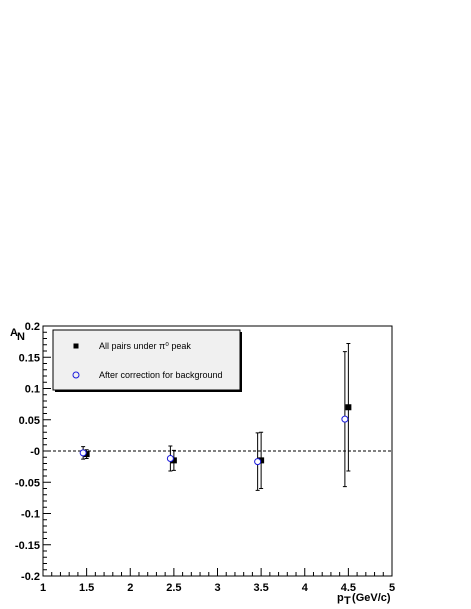 The height and width of the screenshot is (609, 471). I want to click on y-axis-label-main: A, so click(14, 333).